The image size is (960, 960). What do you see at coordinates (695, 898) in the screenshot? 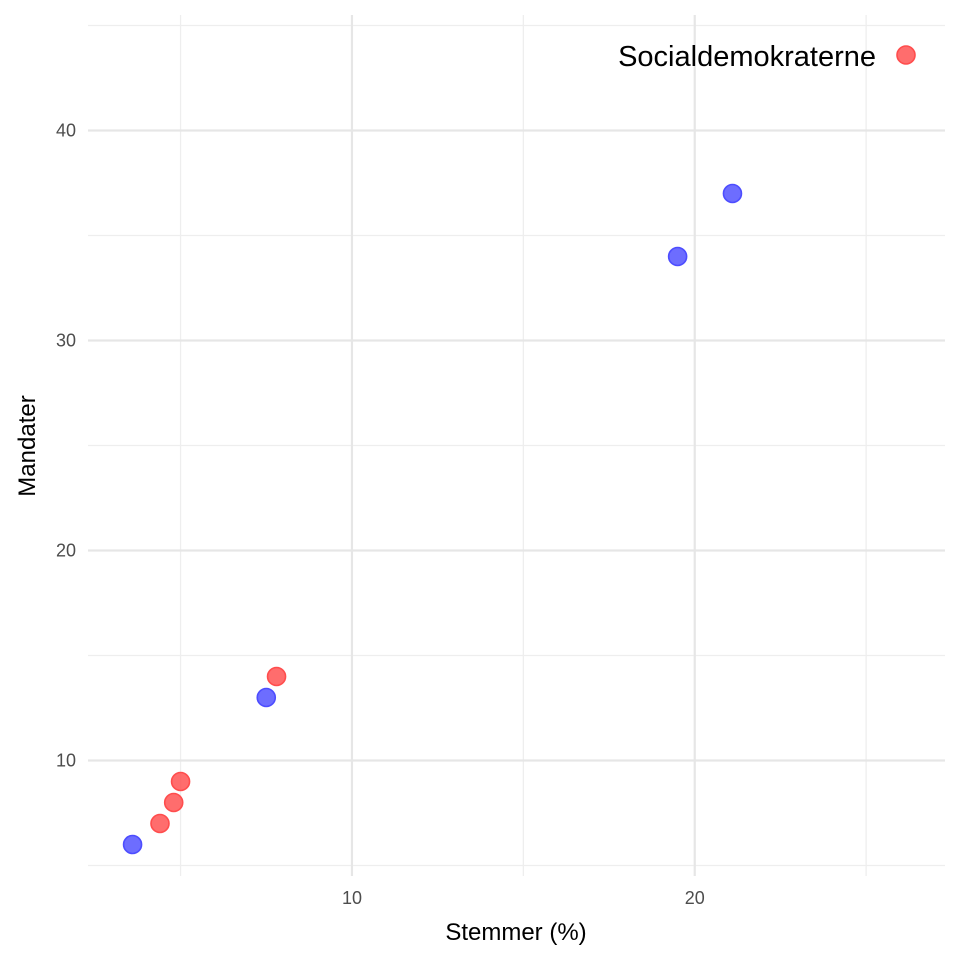
I see `x-tick-label: 20` at bounding box center [695, 898].